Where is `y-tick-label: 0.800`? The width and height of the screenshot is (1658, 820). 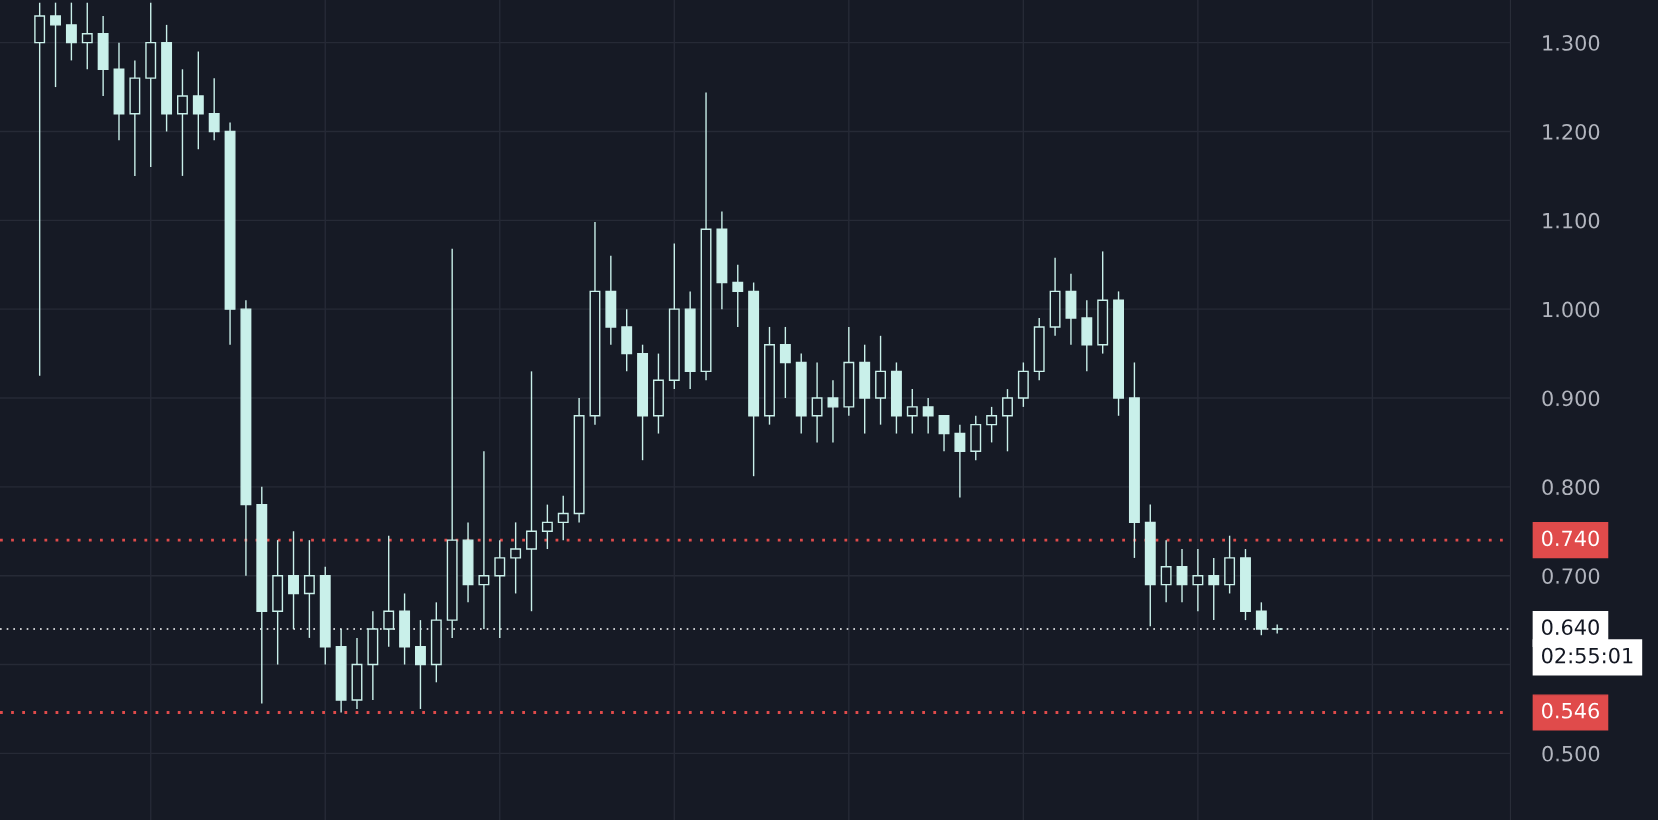
y-tick-label: 0.800 is located at coordinates (1571, 487).